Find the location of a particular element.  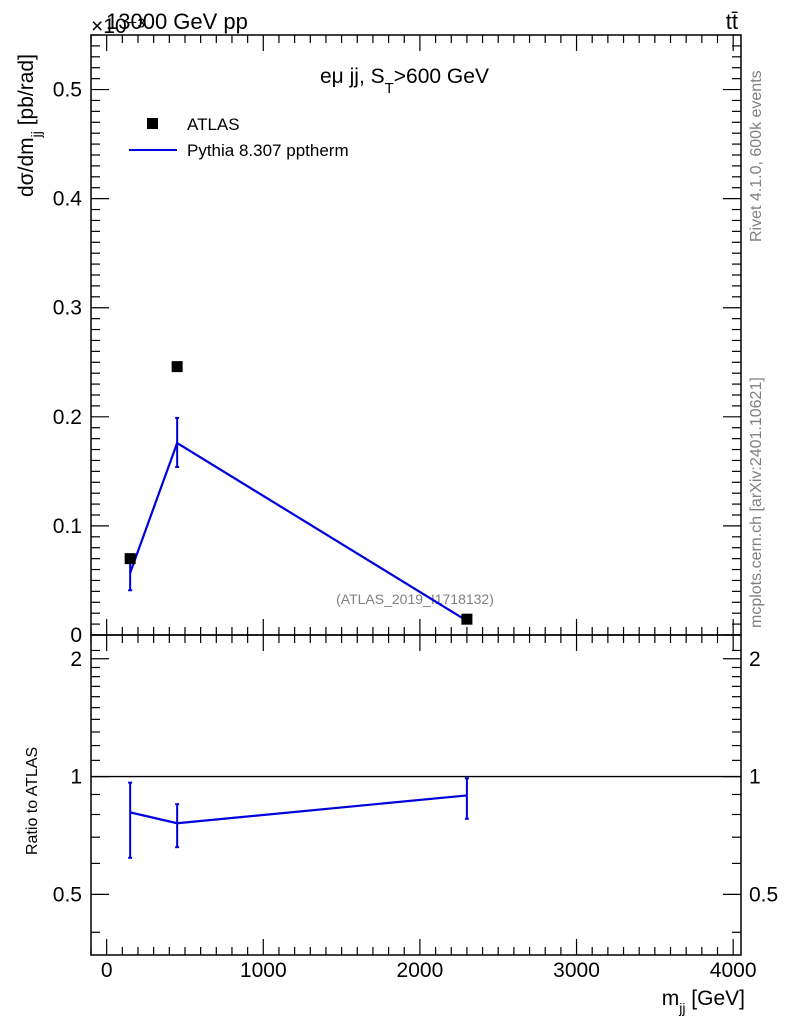

x-tick-labels: 0 1000 2000 3000 4000 is located at coordinates (429, 970).